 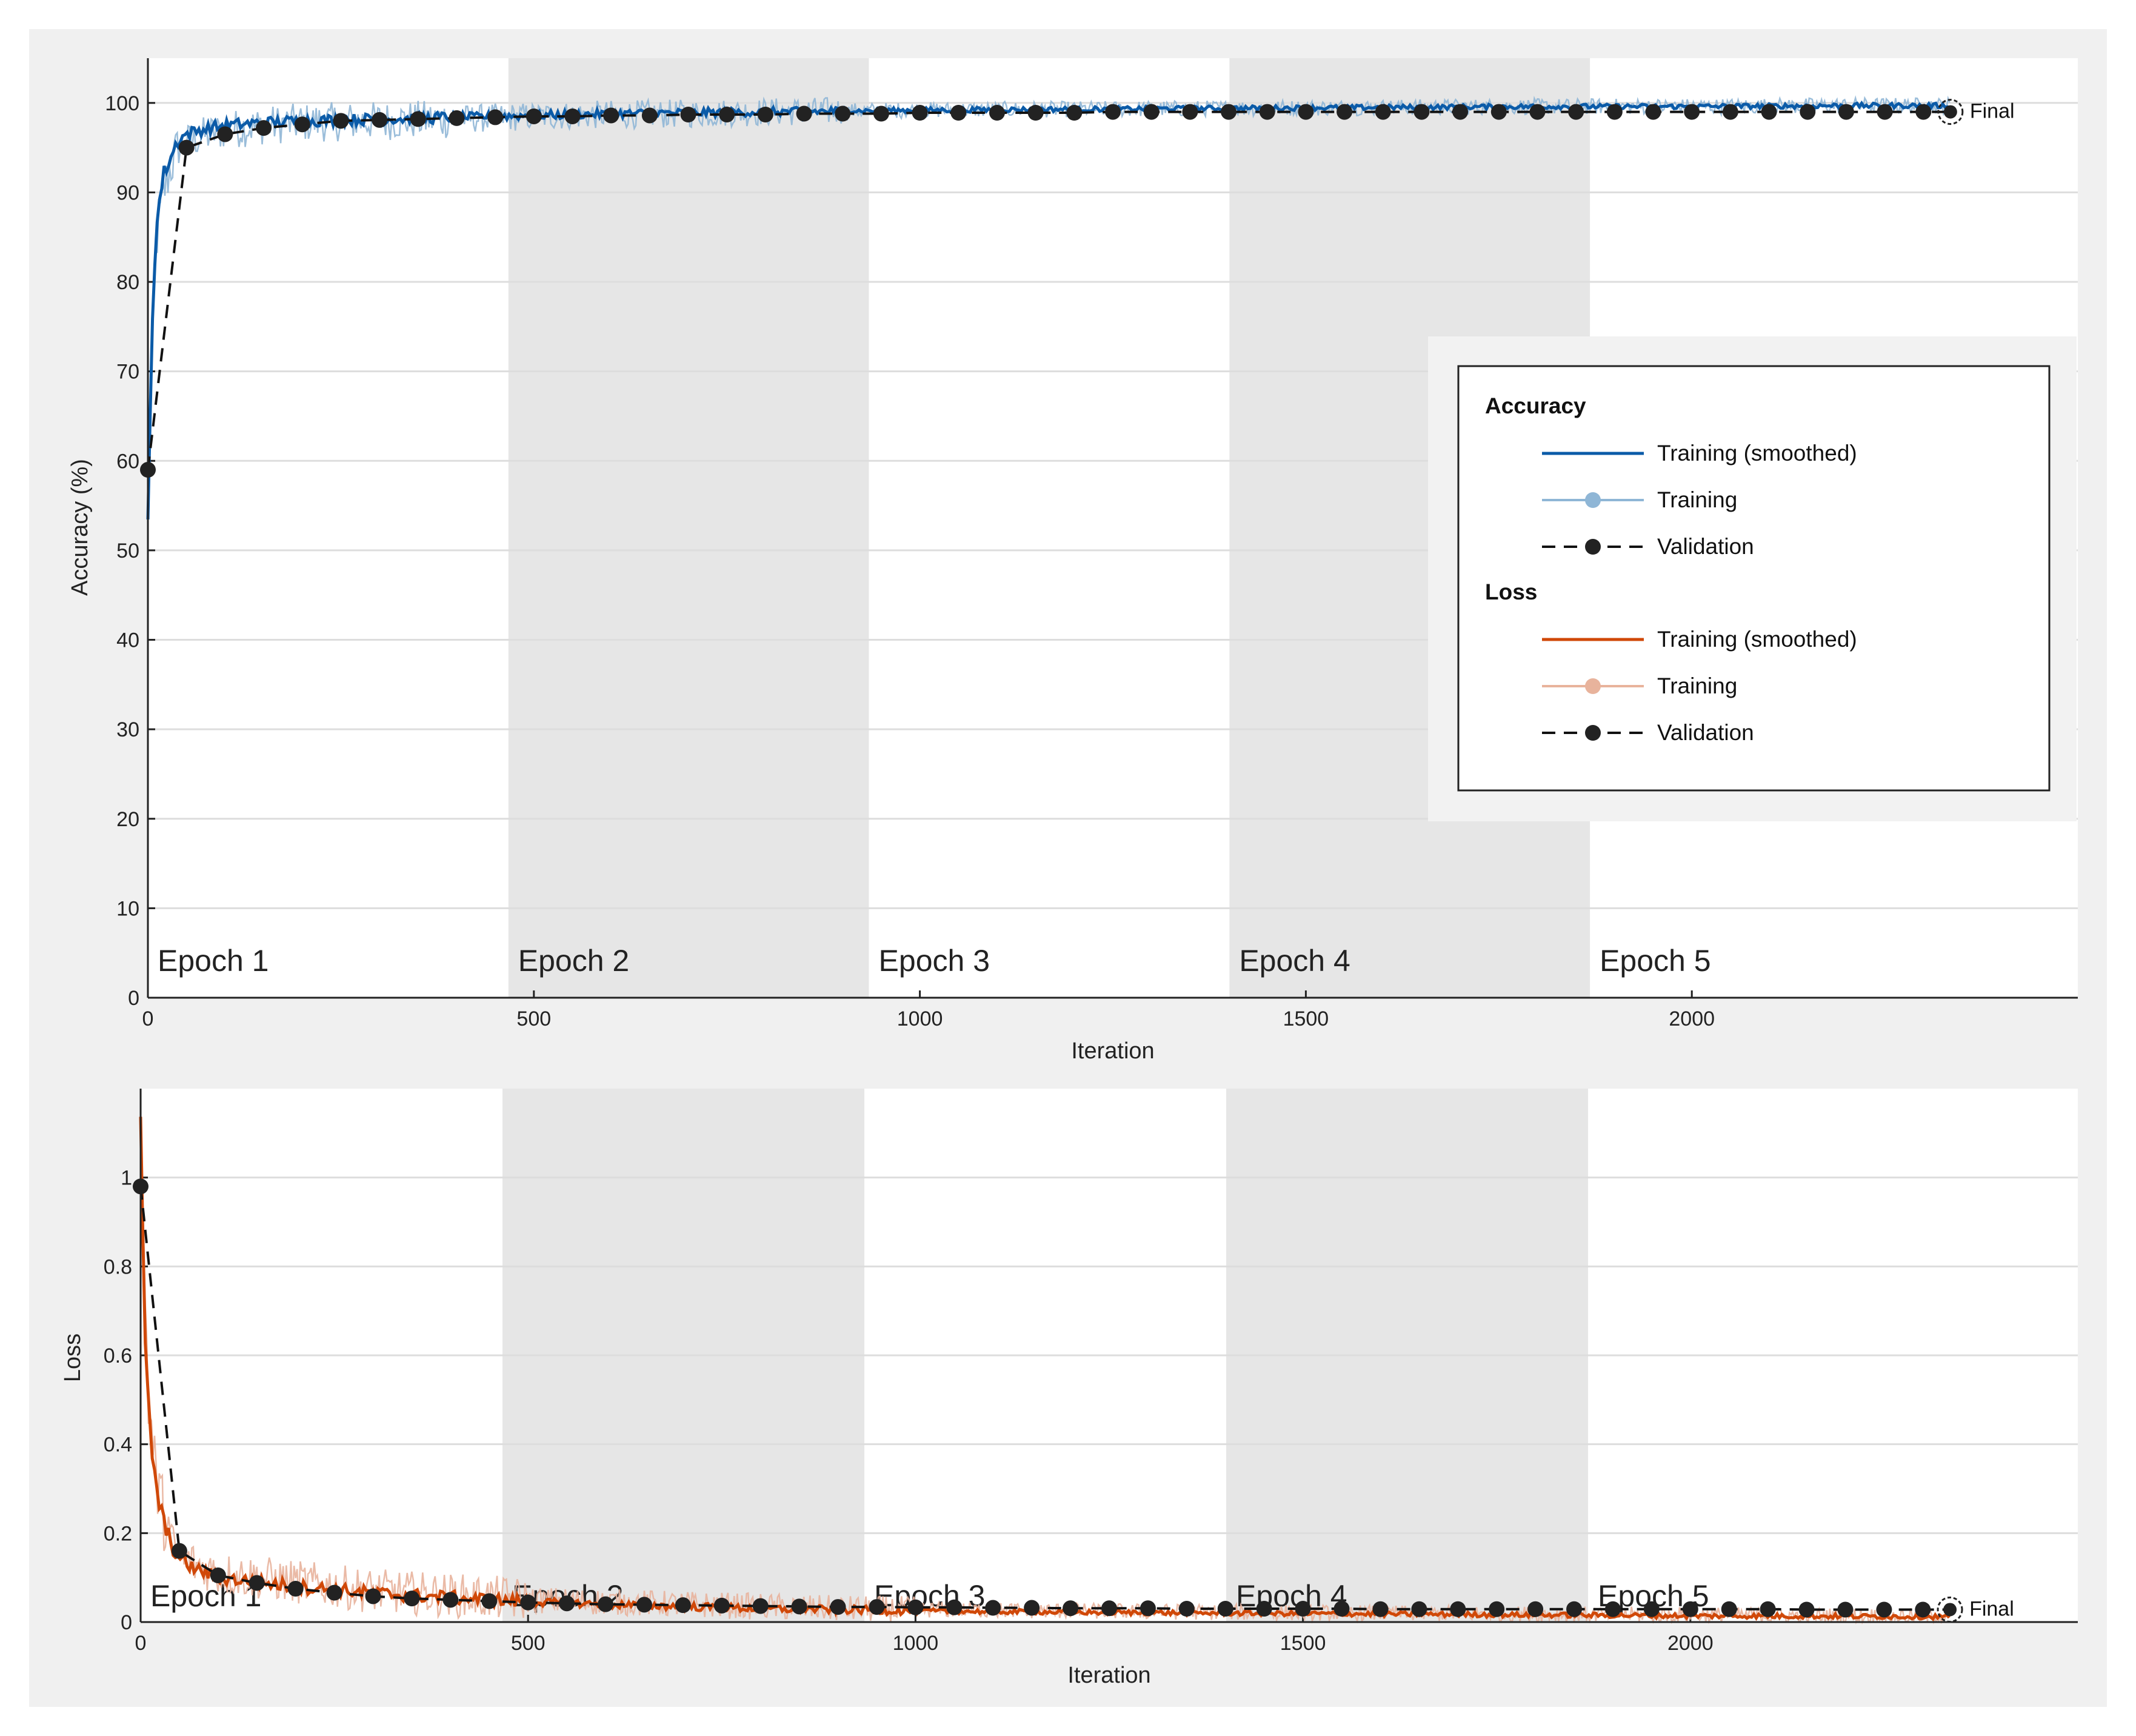 What do you see at coordinates (127, 373) in the screenshot?
I see `y-tick-label: 70` at bounding box center [127, 373].